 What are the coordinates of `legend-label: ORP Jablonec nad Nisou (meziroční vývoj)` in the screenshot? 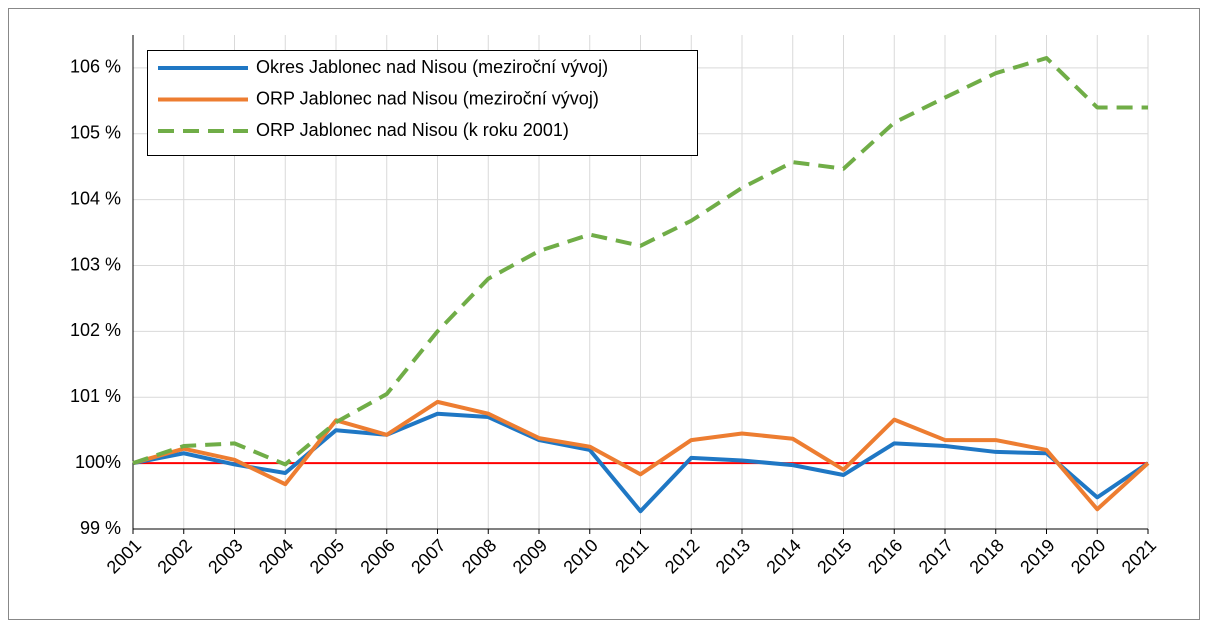 It's located at (427, 98).